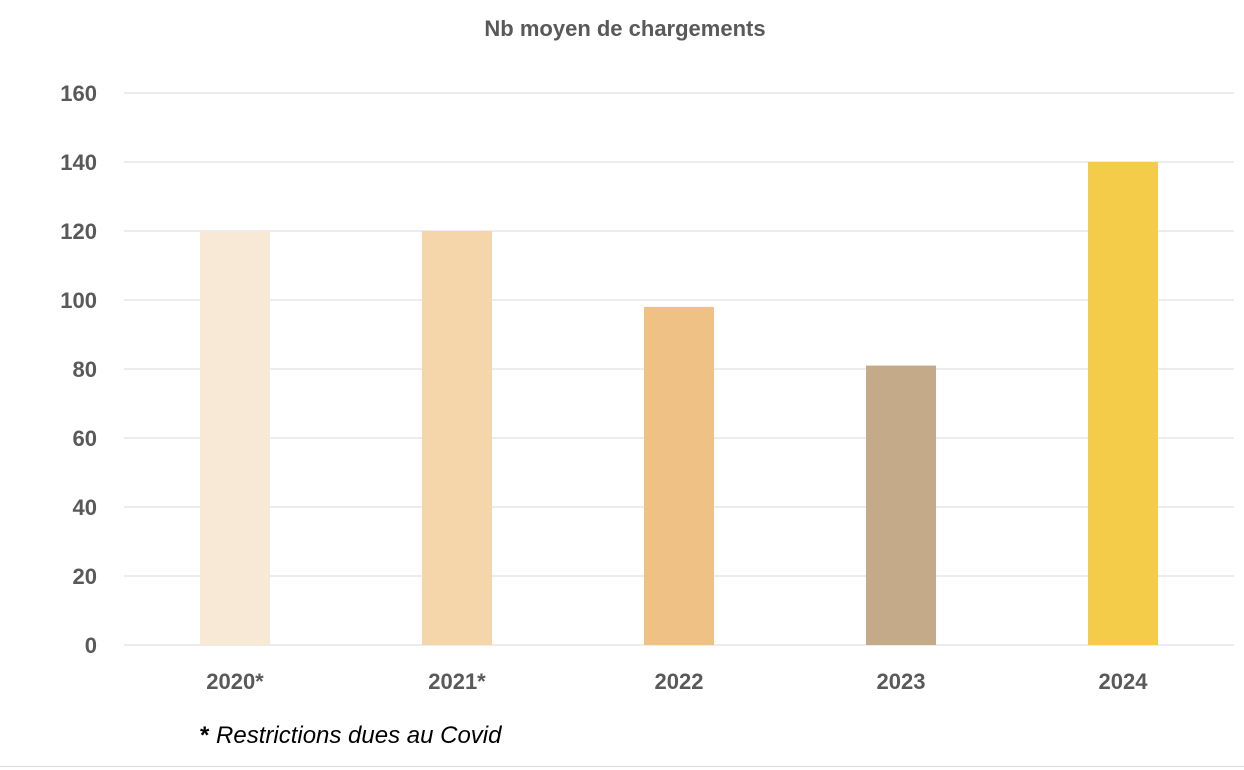  Describe the element at coordinates (78, 162) in the screenshot. I see `y-tick-label: 140` at that location.